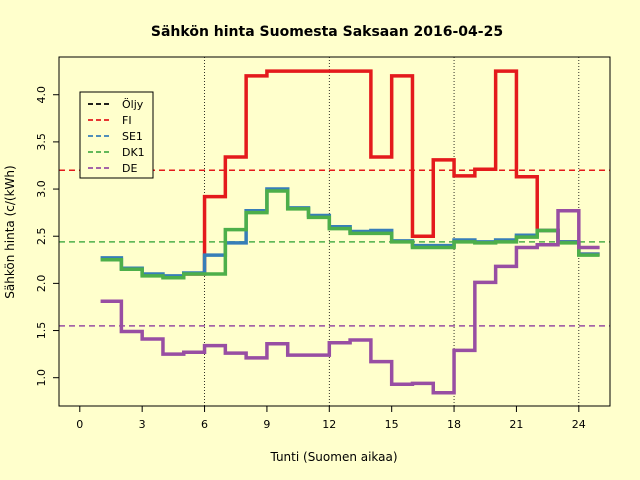  What do you see at coordinates (41, 95) in the screenshot?
I see `y-tick-label: 4.0` at bounding box center [41, 95].